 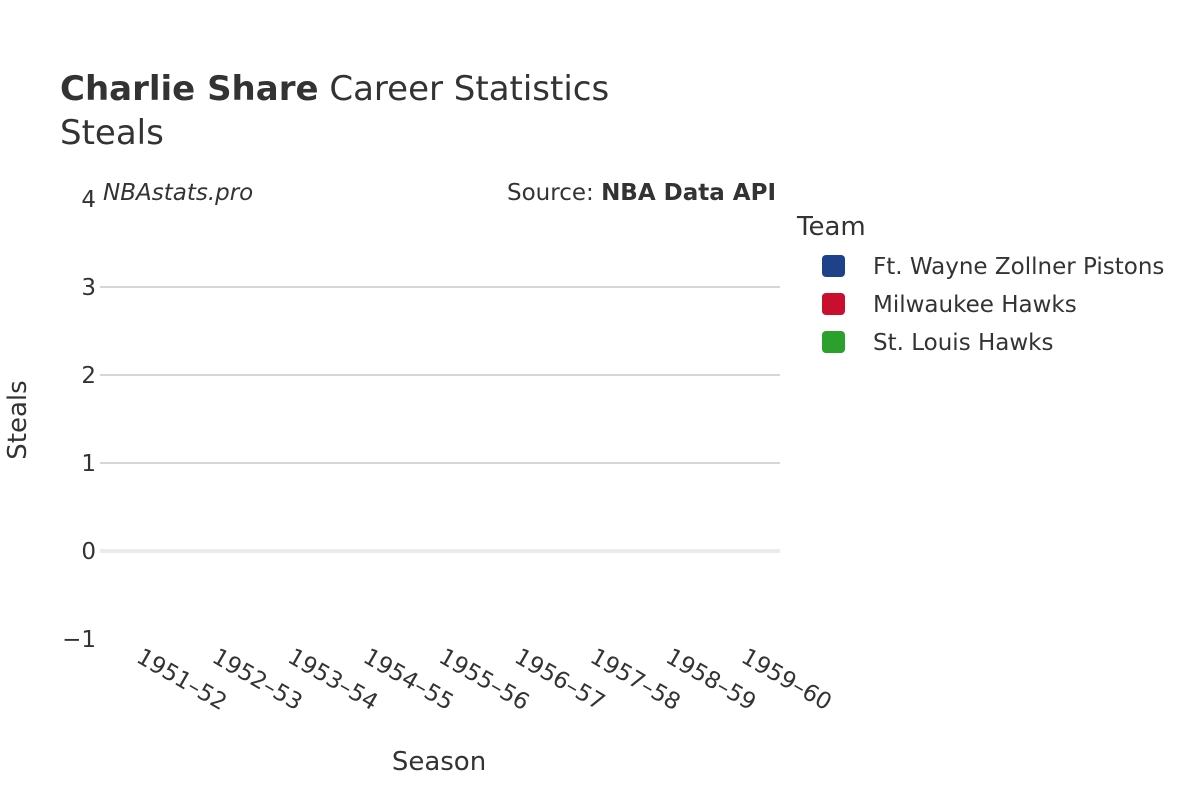 What do you see at coordinates (439, 762) in the screenshot?
I see `x-axis-title: Season` at bounding box center [439, 762].